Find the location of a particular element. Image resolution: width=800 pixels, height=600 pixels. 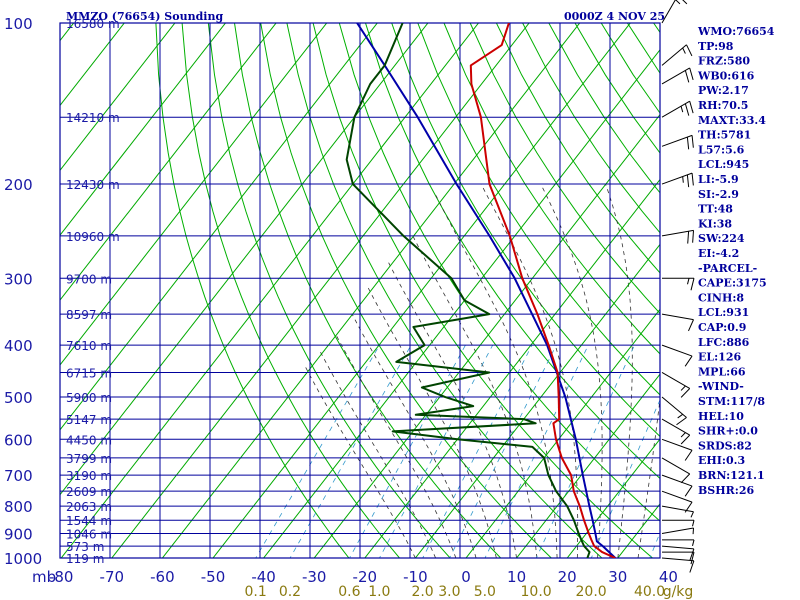

height-label: 2063 m is located at coordinates (89, 507).